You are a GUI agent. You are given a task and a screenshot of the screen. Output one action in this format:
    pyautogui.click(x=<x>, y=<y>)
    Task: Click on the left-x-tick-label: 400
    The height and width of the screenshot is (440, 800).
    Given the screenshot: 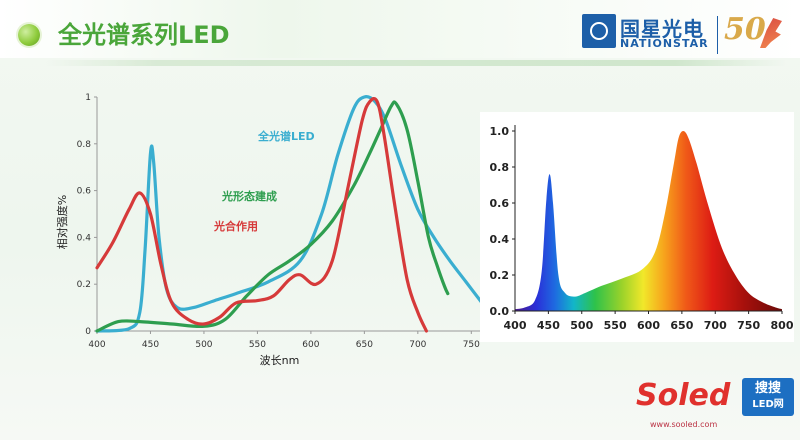 What is the action you would take?
    pyautogui.click(x=96, y=345)
    